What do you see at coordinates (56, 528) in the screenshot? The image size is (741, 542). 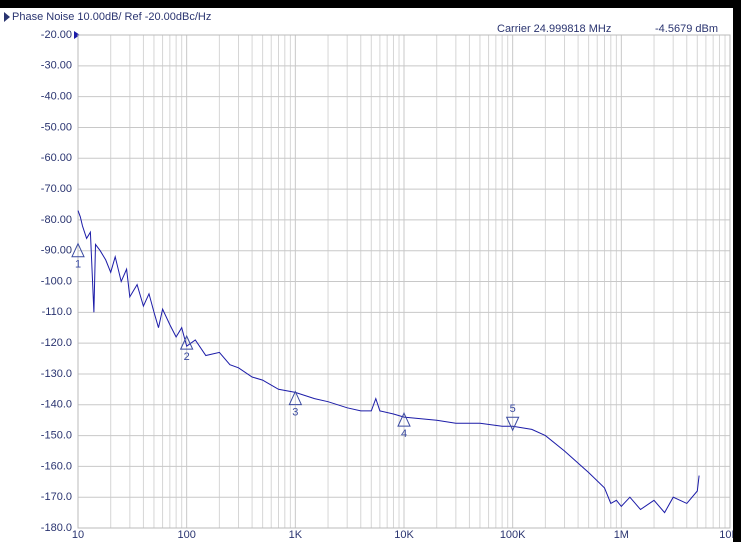 I see `y-tick-label: -180.0` at bounding box center [56, 528].